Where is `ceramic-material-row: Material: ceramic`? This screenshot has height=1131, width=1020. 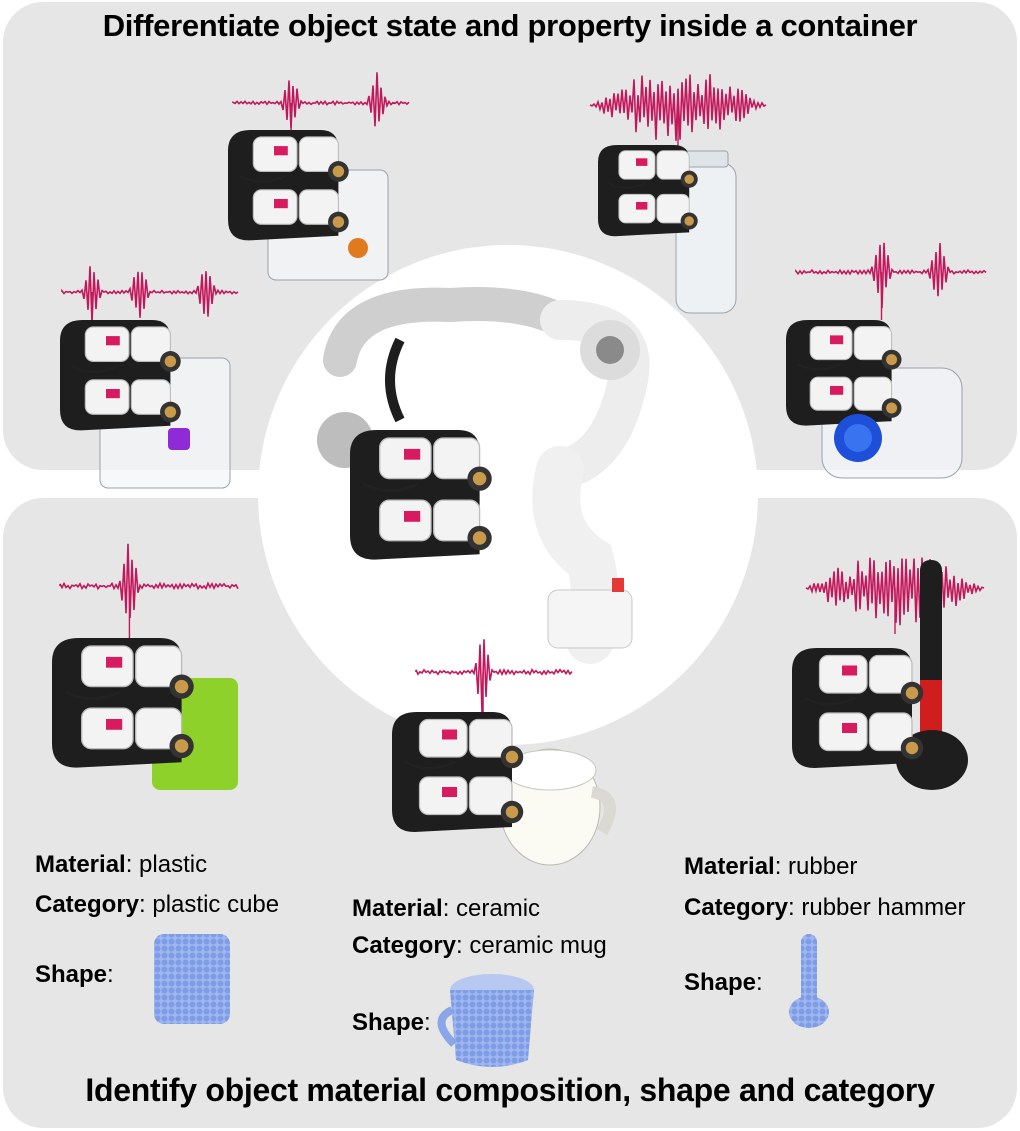 ceramic-material-row: Material: ceramic is located at coordinates (446, 909).